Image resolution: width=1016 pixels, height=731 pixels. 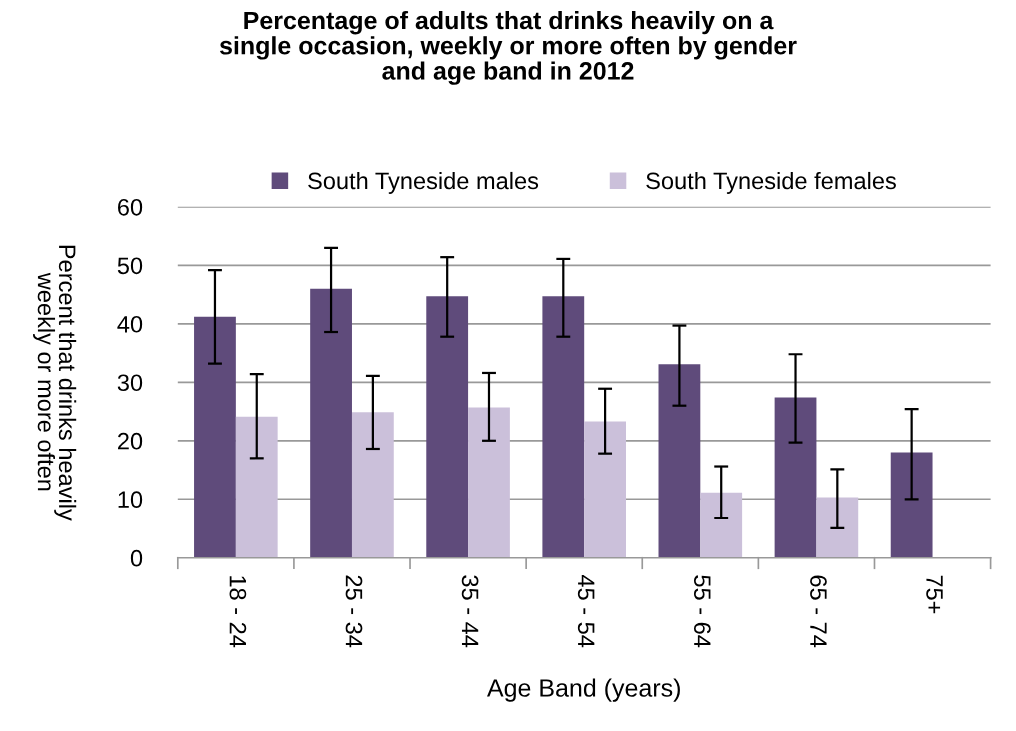 I want to click on x-axis-title: Age Band (years), so click(x=583, y=690).